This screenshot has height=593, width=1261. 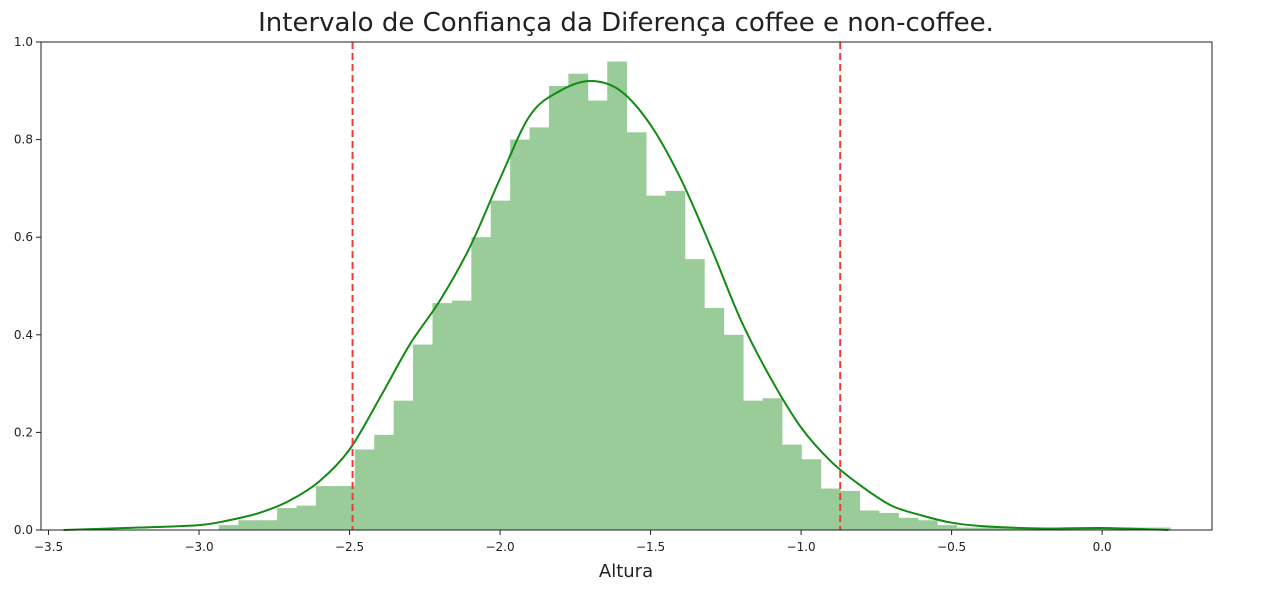 What do you see at coordinates (951, 547) in the screenshot?
I see `x-tick-label: −0.5` at bounding box center [951, 547].